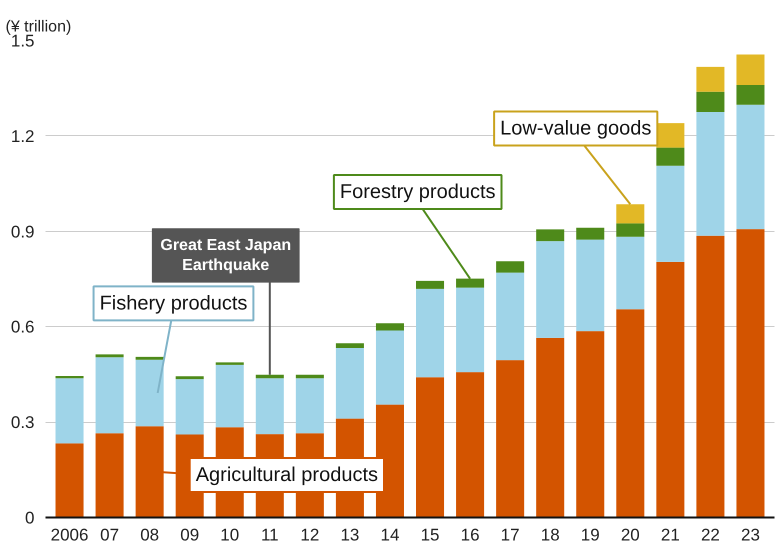 This screenshot has height=547, width=779. What do you see at coordinates (226, 255) in the screenshot?
I see `annotation: Great East Japan Earthquake` at bounding box center [226, 255].